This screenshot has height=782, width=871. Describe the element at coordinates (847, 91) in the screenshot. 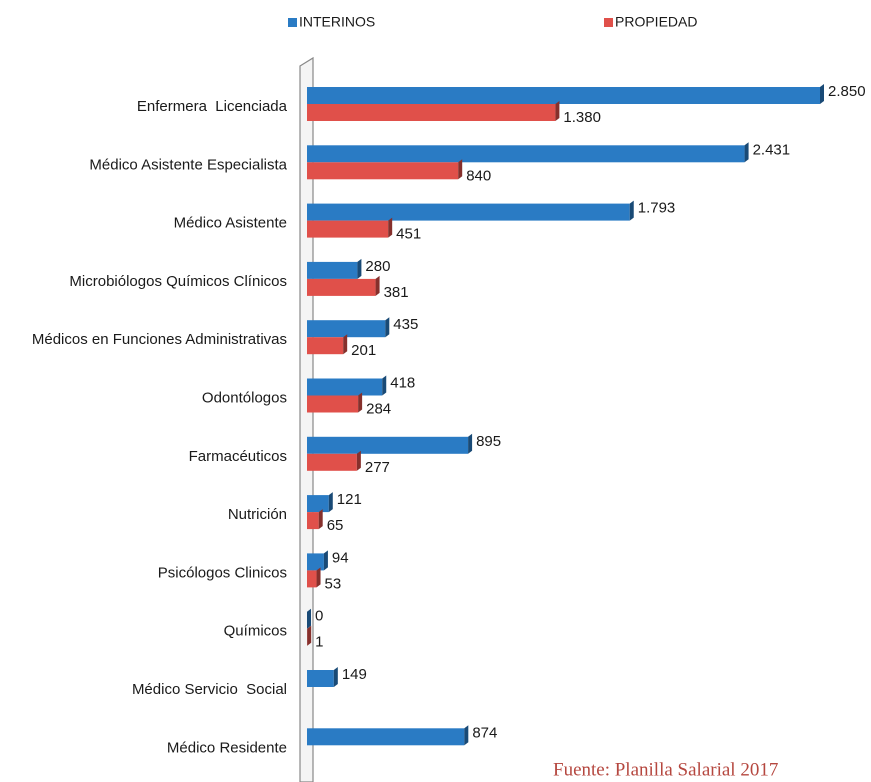

I see `value-label: 2.850` at that location.